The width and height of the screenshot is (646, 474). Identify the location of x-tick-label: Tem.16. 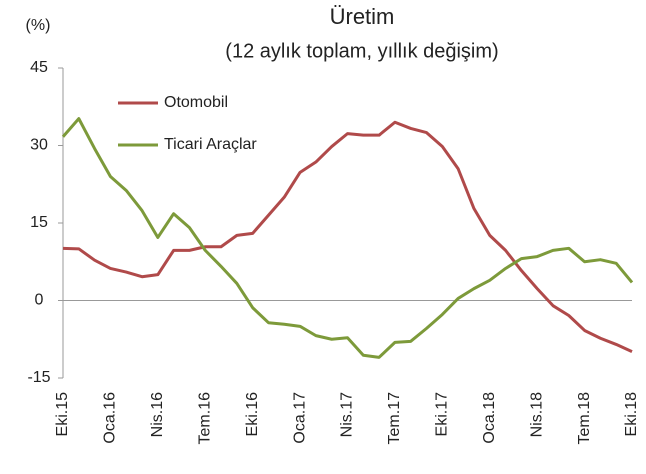
(204, 418).